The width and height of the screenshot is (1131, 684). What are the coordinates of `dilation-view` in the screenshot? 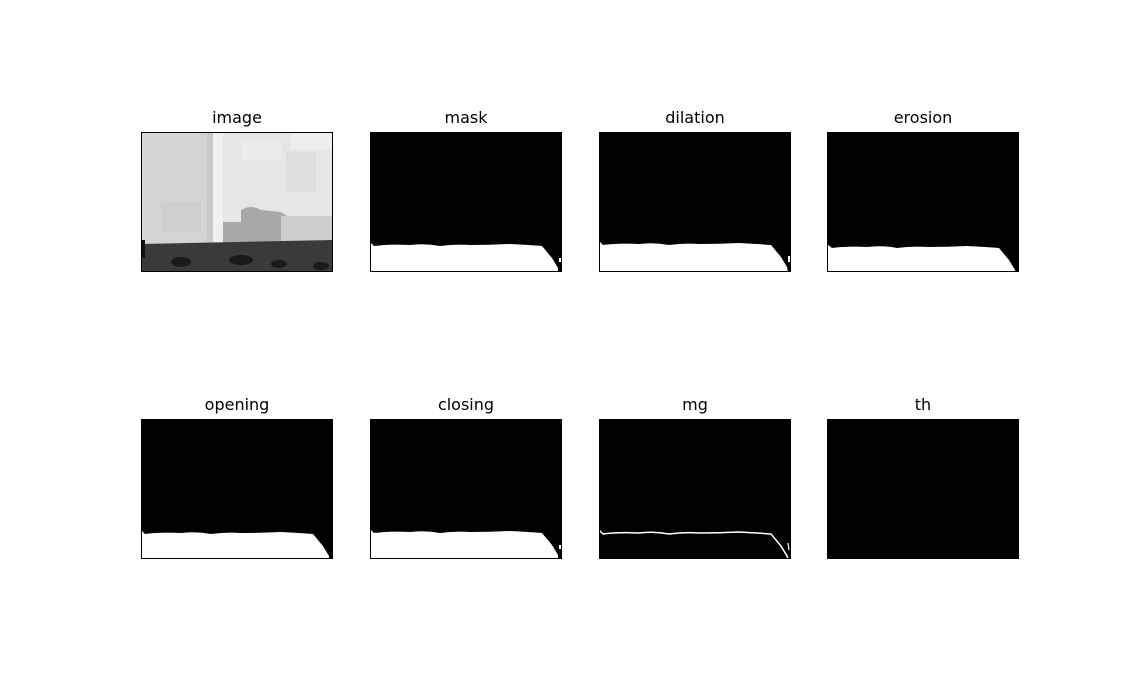 It's located at (695, 202).